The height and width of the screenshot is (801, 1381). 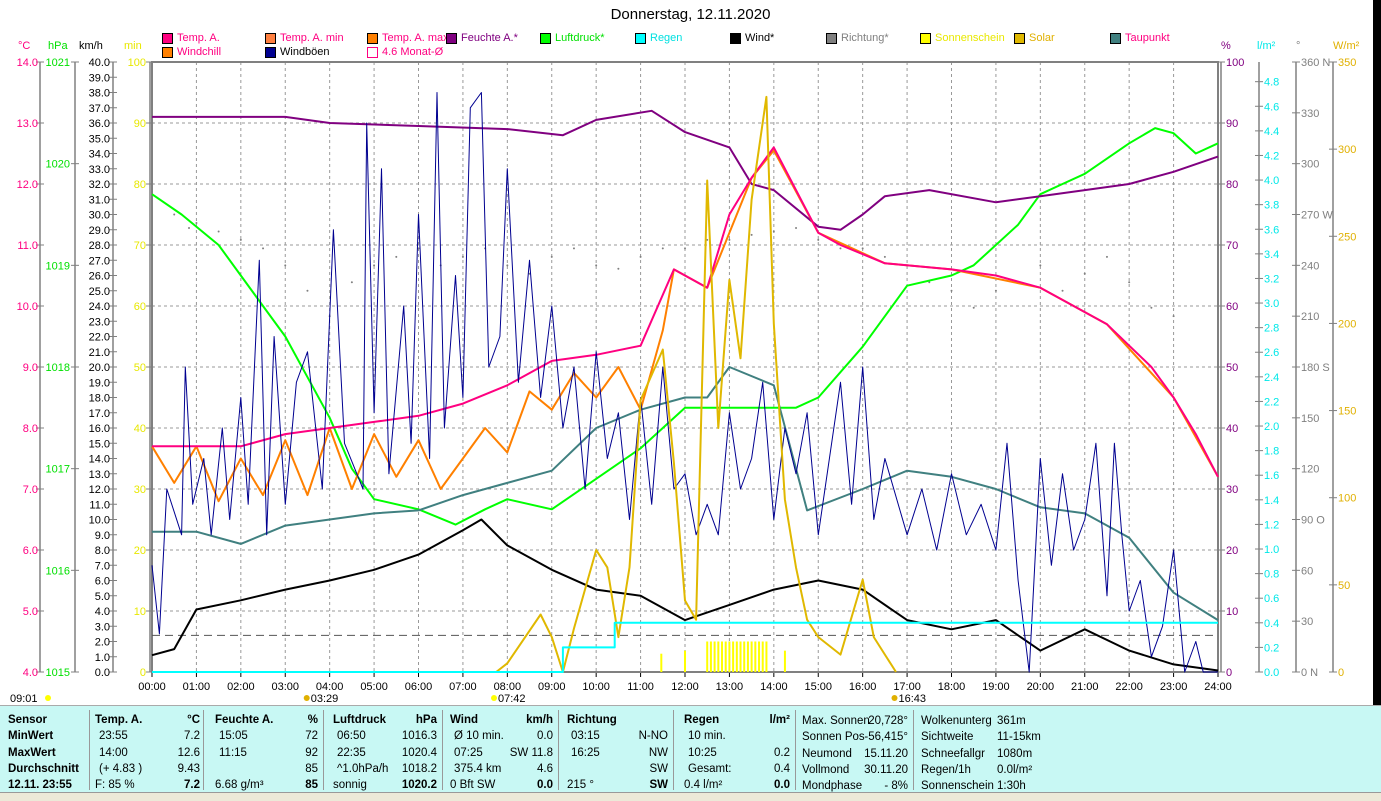 I want to click on x-tick-label: 11:00, so click(x=640, y=687).